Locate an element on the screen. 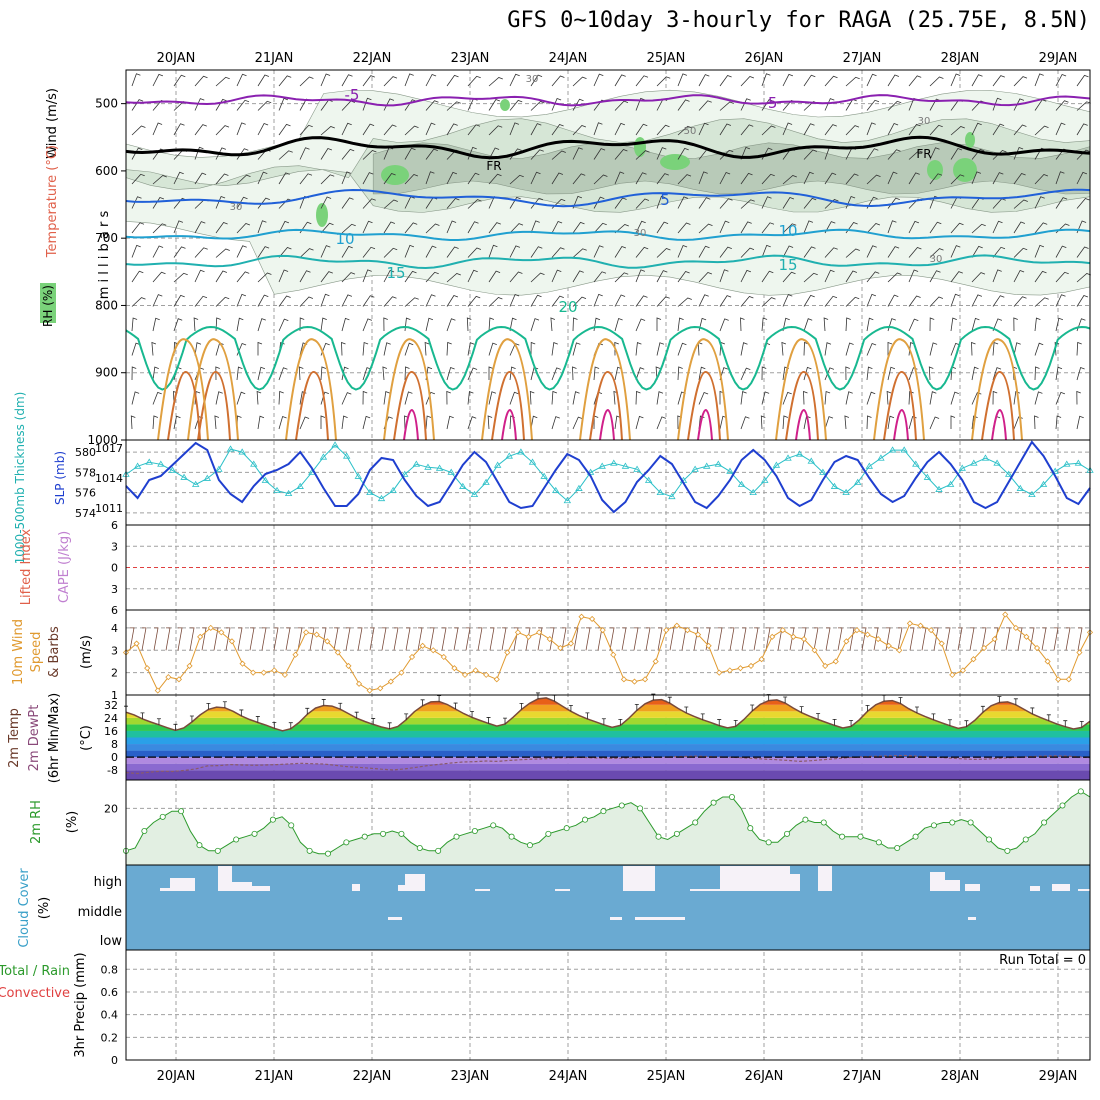 The height and width of the screenshot is (1100, 1100). rh-legend-swatch is located at coordinates (48, 303).